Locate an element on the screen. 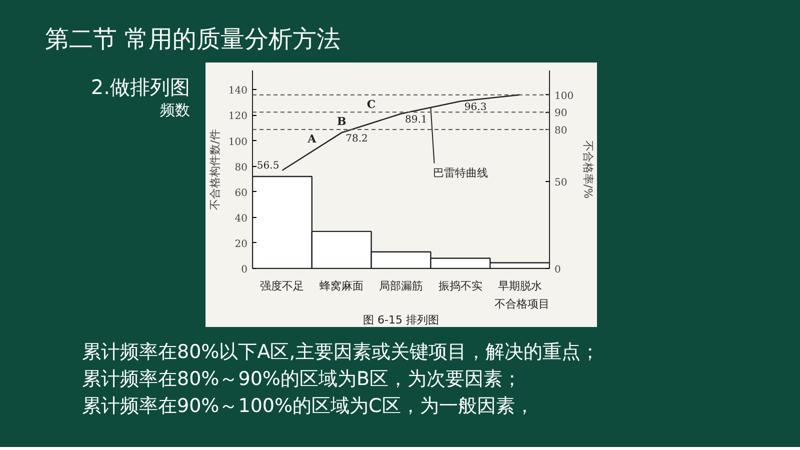  ref-line-label: C is located at coordinates (371, 104).